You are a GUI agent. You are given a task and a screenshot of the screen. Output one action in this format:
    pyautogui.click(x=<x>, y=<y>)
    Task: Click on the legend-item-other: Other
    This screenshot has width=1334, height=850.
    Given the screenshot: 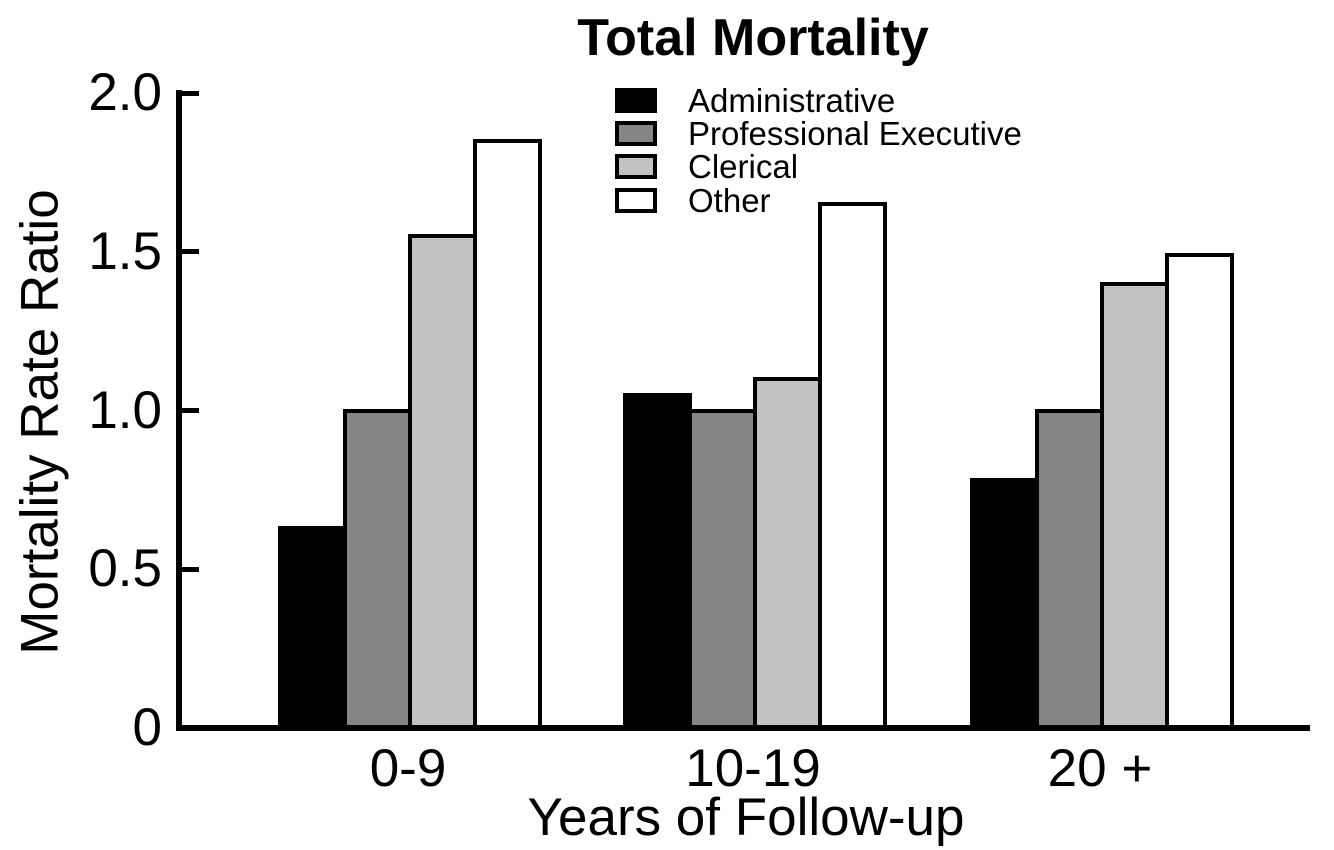 What is the action you would take?
    pyautogui.click(x=693, y=200)
    